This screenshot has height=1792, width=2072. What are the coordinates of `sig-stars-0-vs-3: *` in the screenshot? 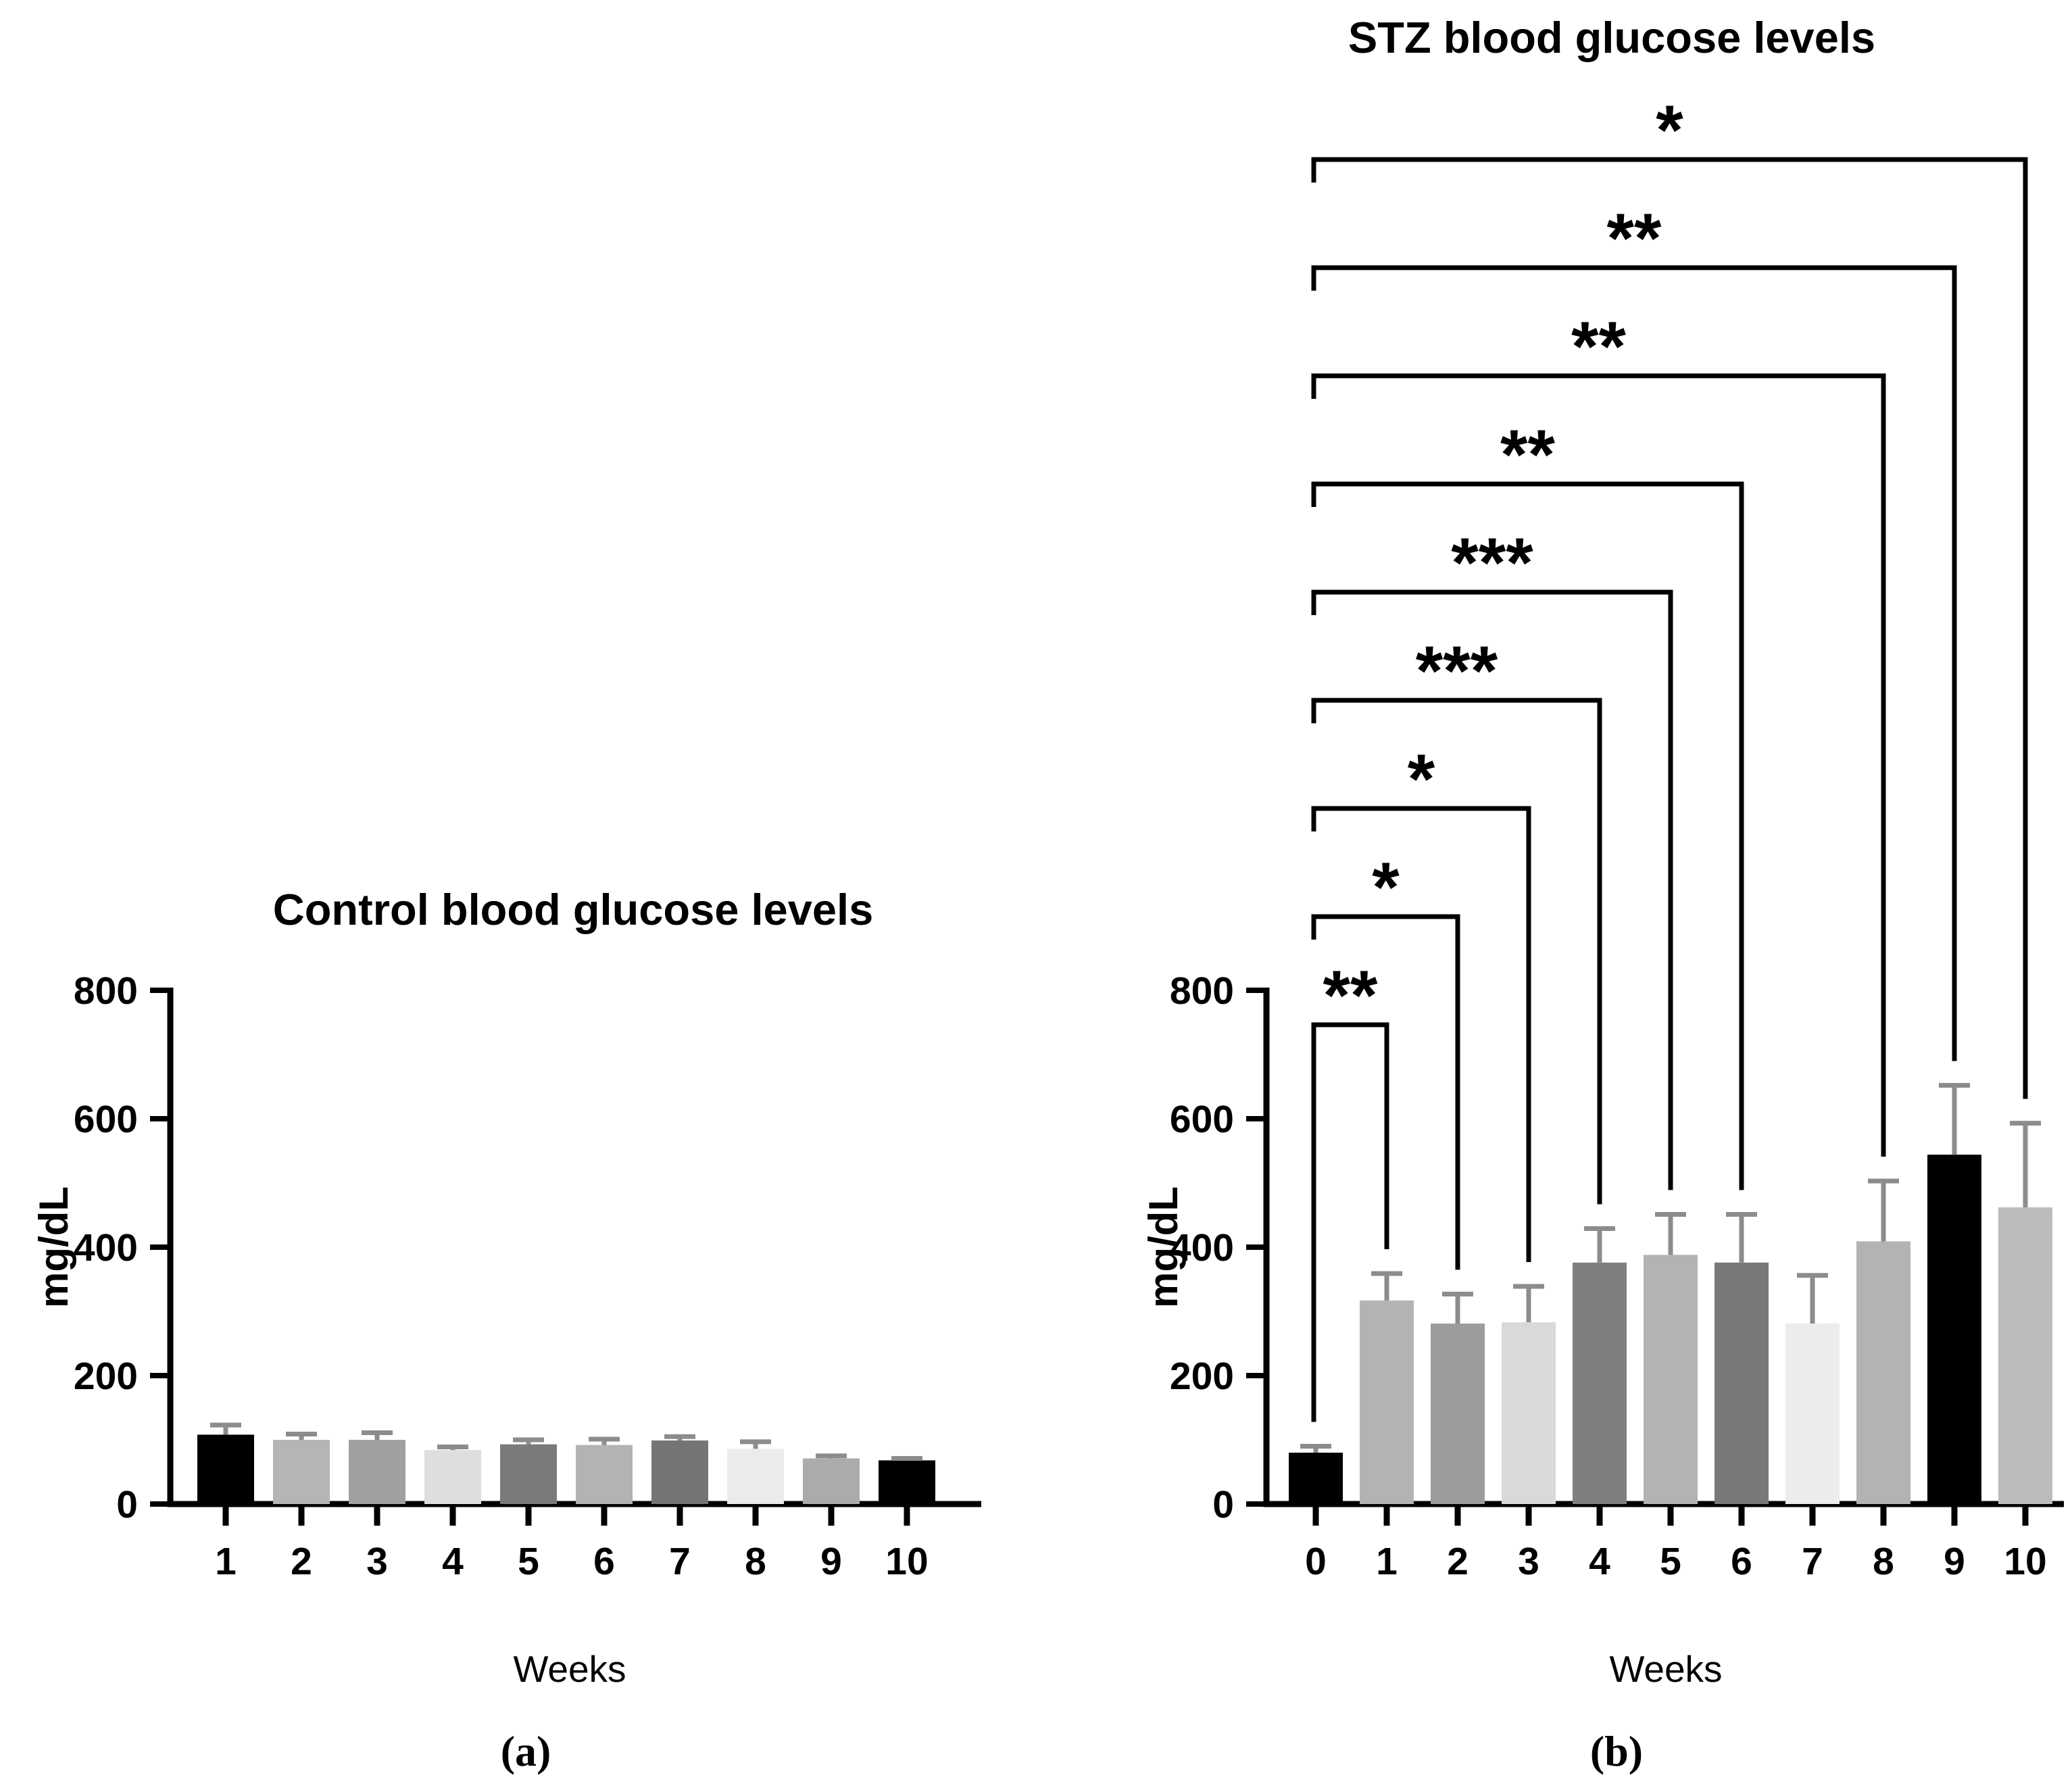 It's located at (1421, 779).